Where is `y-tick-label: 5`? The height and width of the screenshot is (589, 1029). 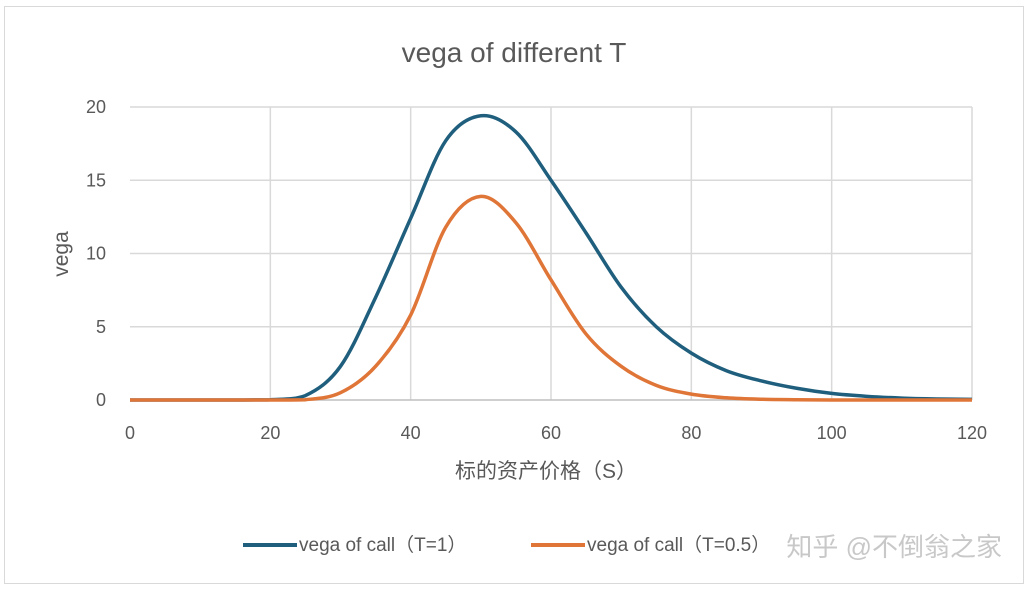
y-tick-label: 5 is located at coordinates (101, 327).